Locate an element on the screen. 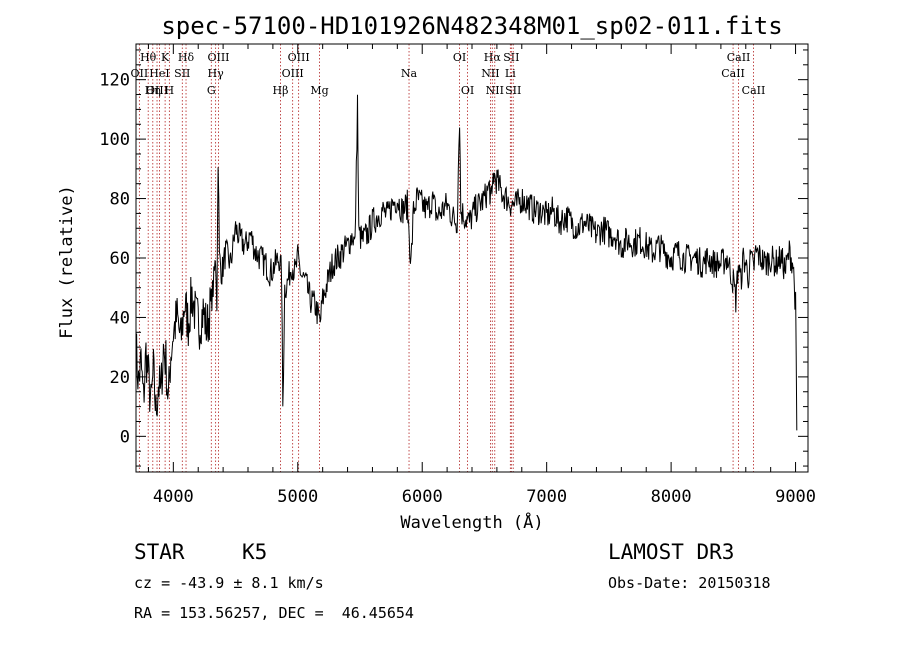 The height and width of the screenshot is (649, 900). line-label-18: OI is located at coordinates (467, 90).